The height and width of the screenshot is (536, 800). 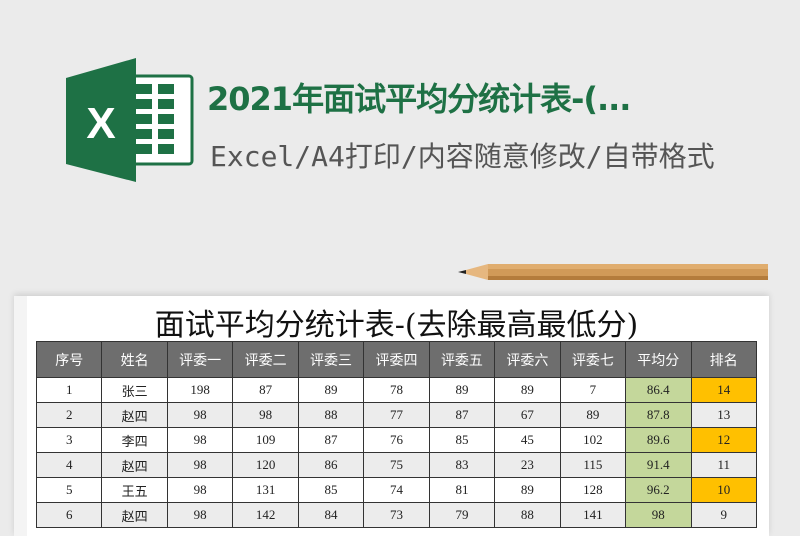 I want to click on table-cell: 79, so click(x=462, y=515).